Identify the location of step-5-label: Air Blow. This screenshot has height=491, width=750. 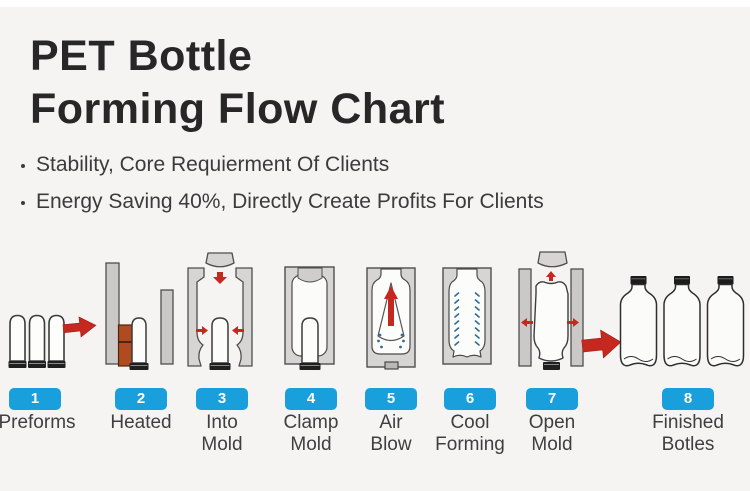
(391, 433).